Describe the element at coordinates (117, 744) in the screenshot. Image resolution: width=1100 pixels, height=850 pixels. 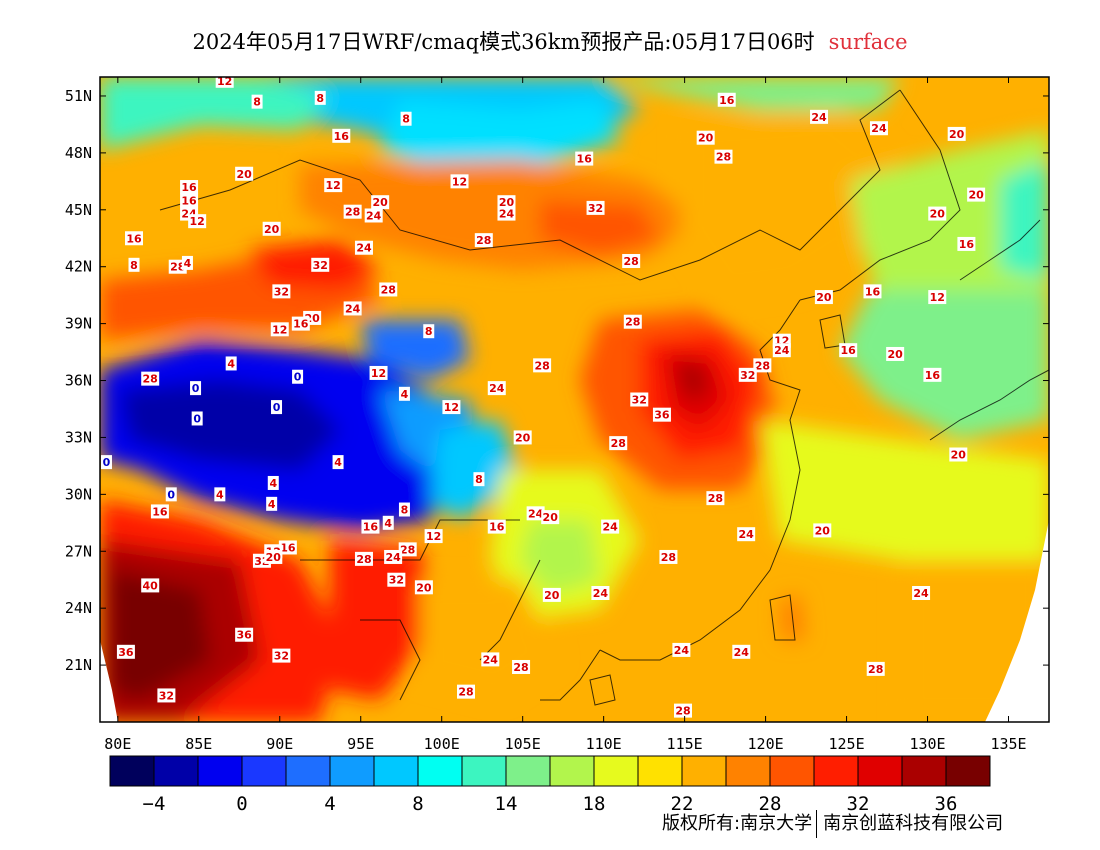
I see `lon-tick-label: 80E` at that location.